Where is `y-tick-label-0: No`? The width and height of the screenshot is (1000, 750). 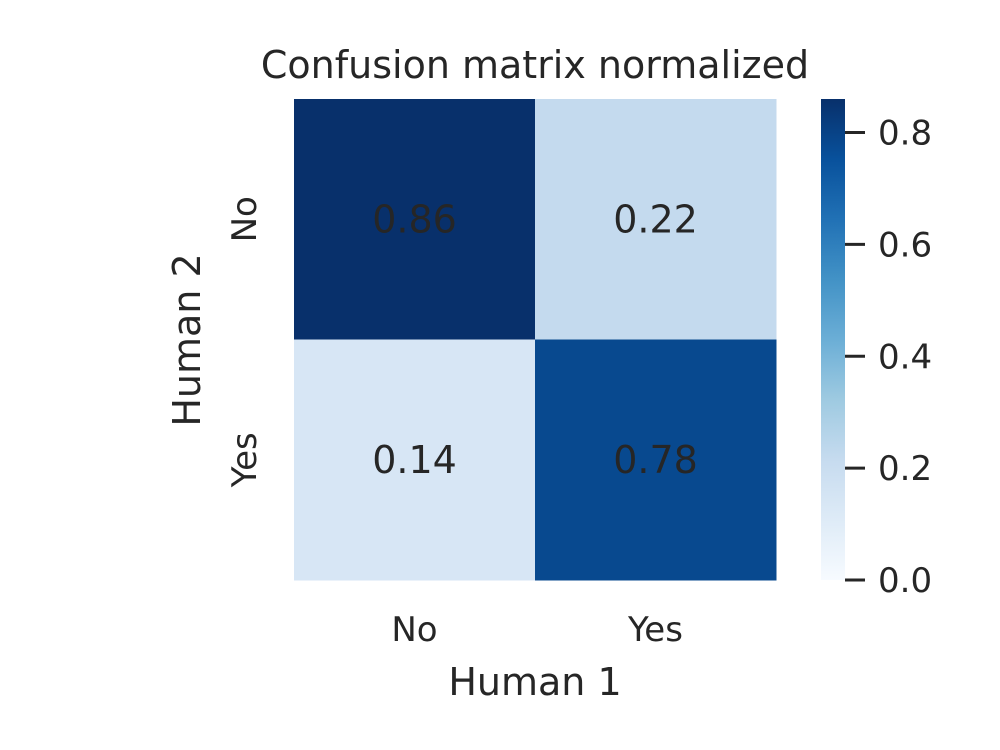
y-tick-label-0: No is located at coordinates (245, 219).